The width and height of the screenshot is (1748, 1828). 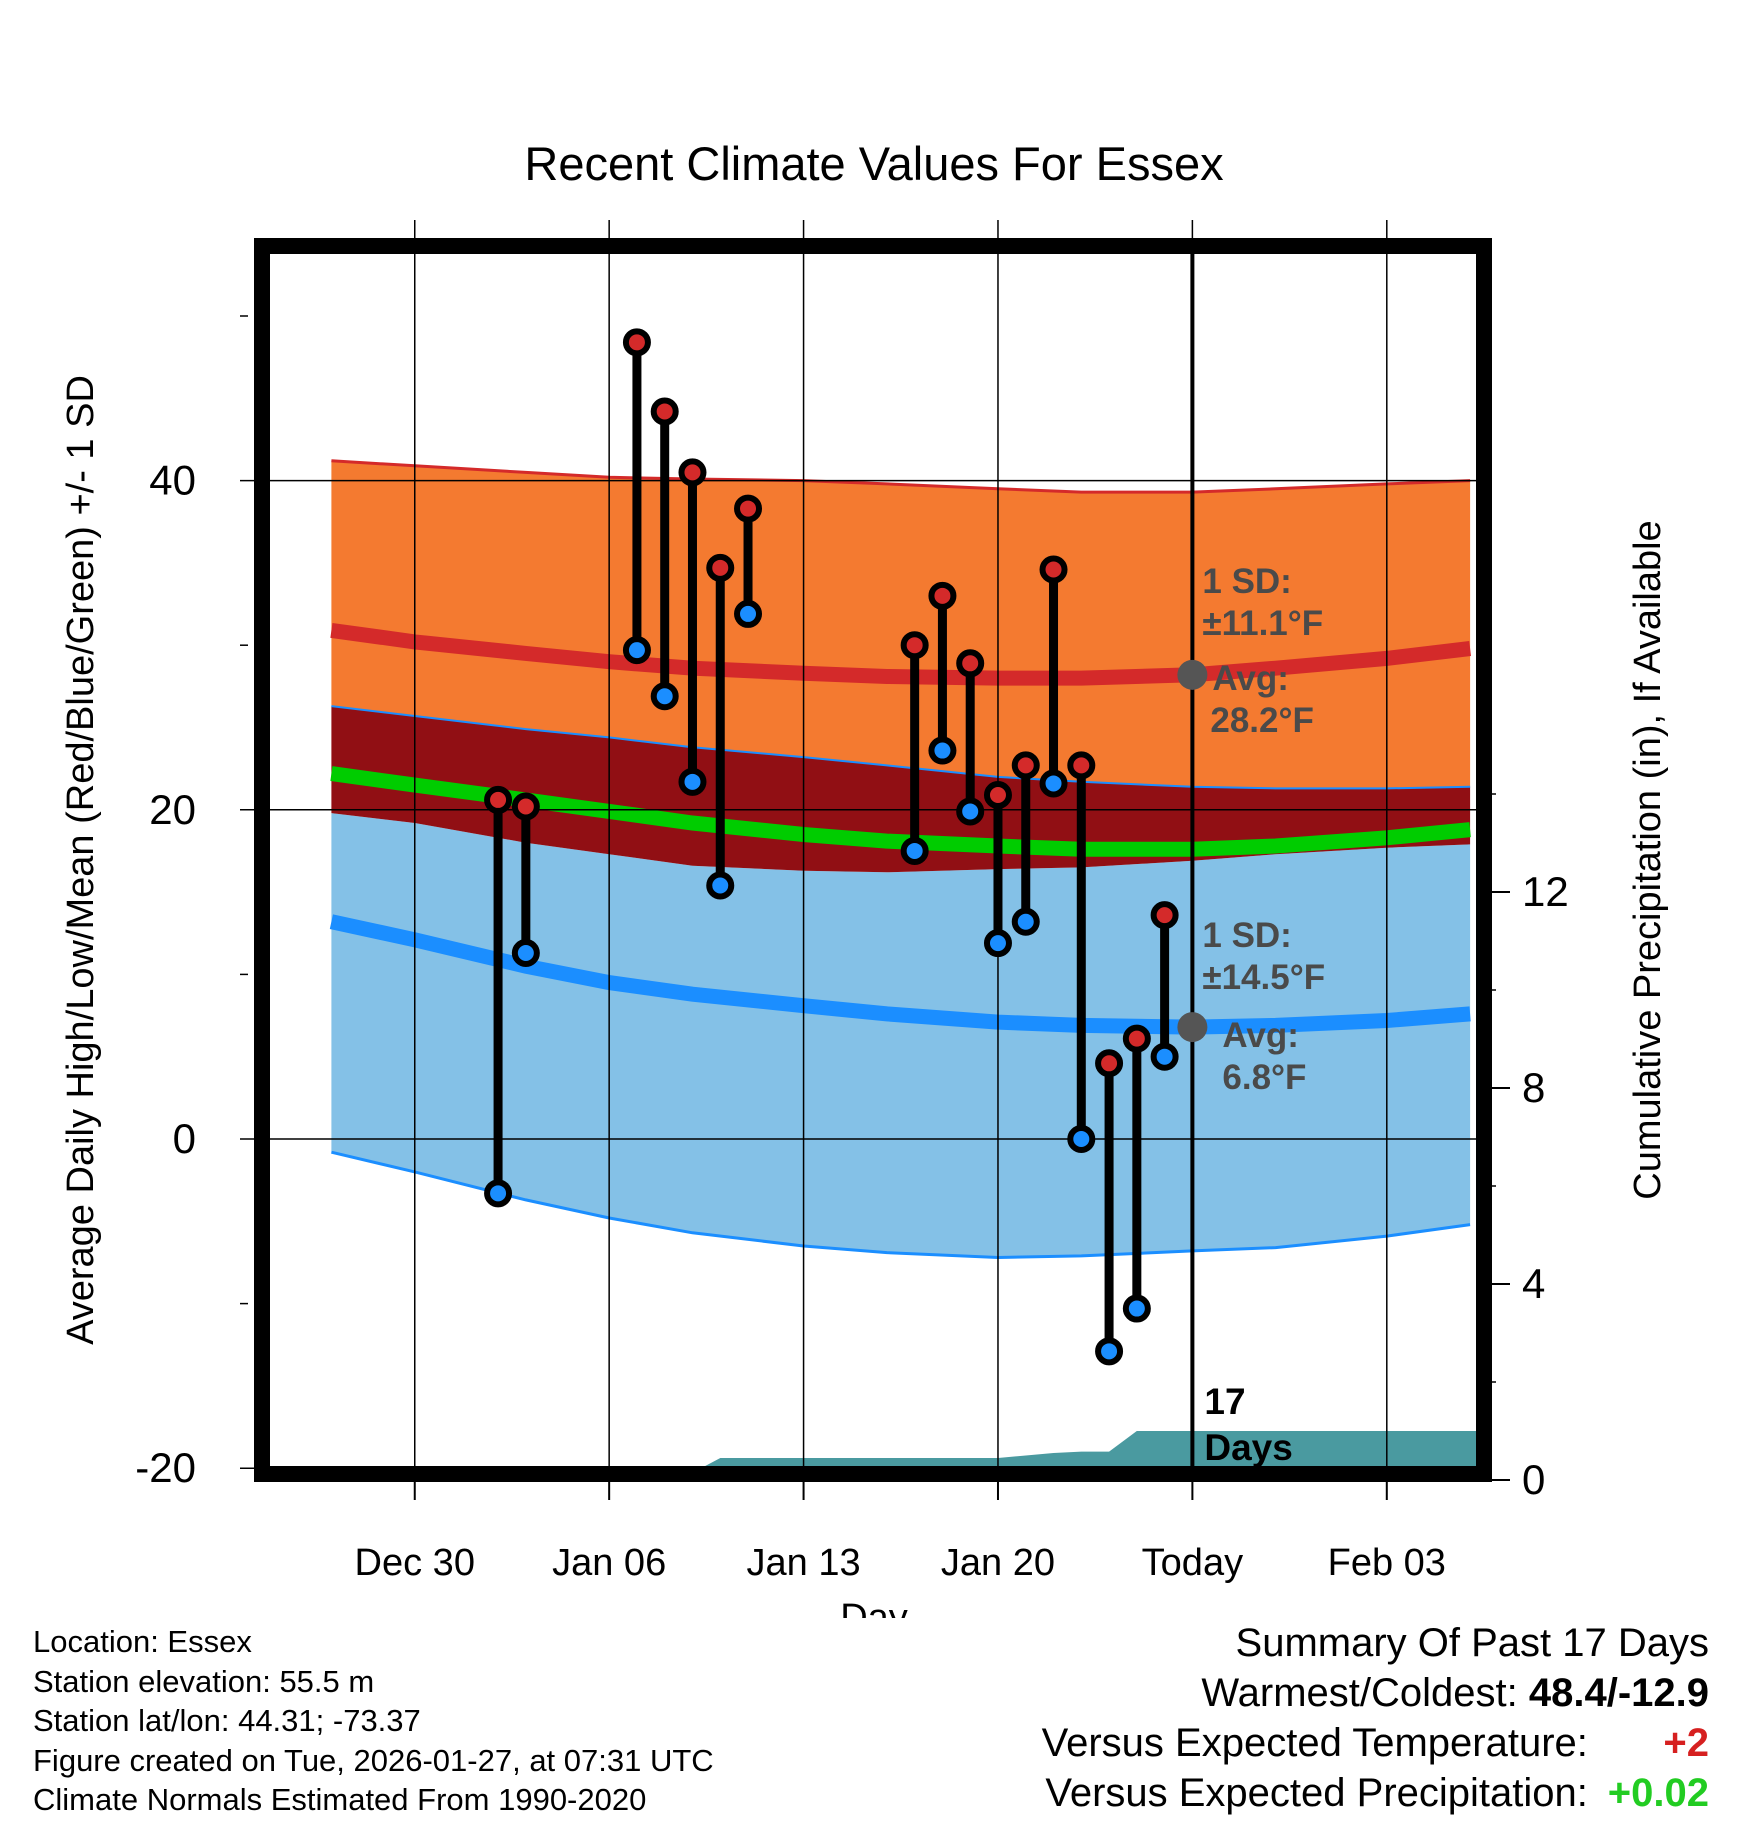 What do you see at coordinates (1686, 1743) in the screenshot?
I see `temp-value: +2` at bounding box center [1686, 1743].